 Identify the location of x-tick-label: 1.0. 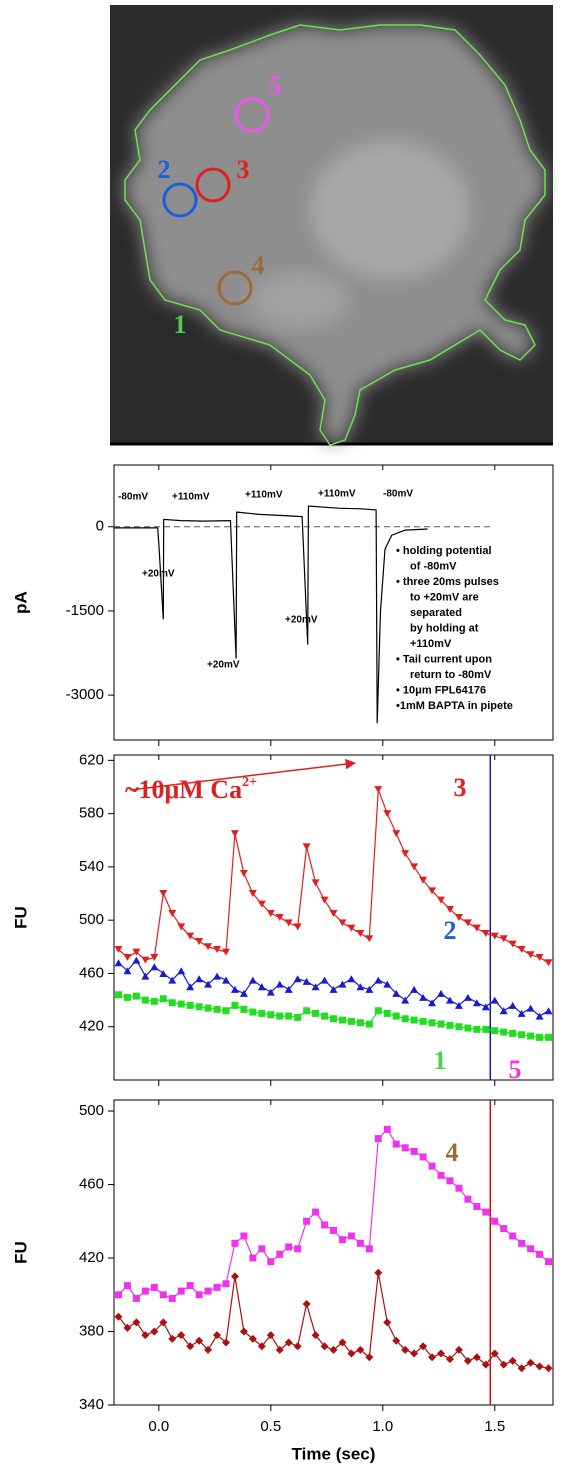
(382, 1426).